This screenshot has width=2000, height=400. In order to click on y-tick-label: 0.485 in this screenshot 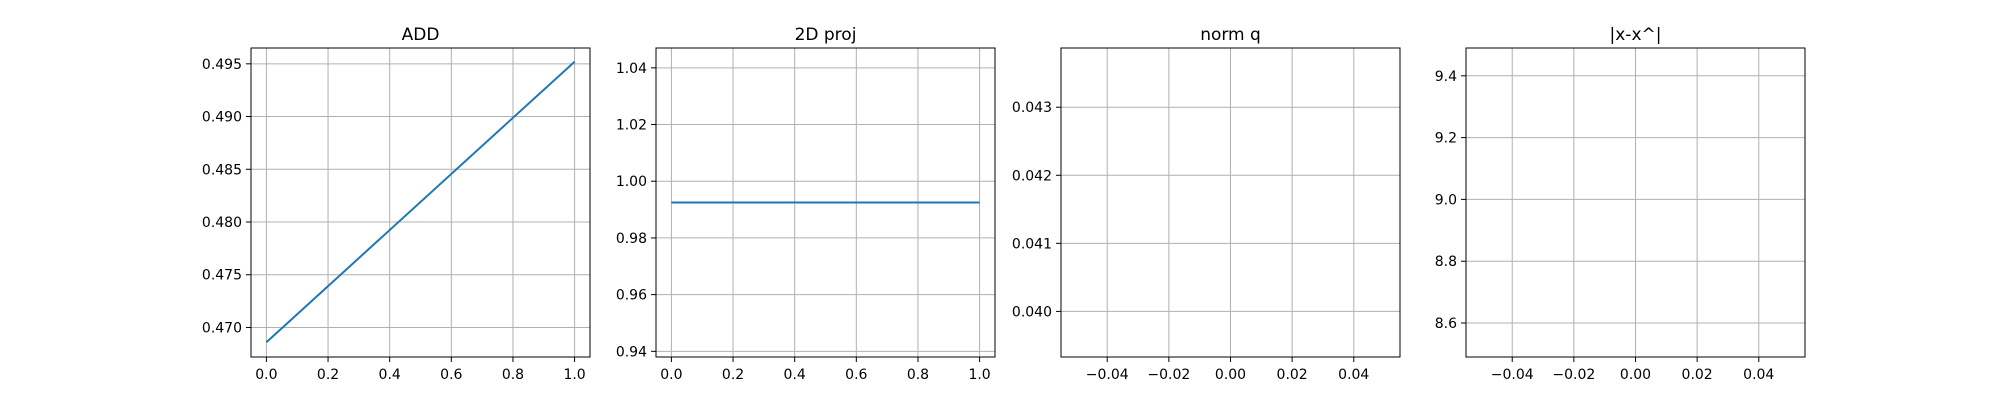, I will do `click(222, 170)`.